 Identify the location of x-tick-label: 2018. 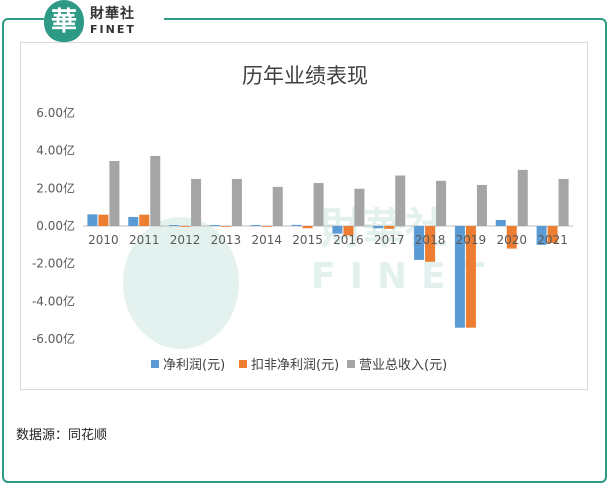
(430, 240).